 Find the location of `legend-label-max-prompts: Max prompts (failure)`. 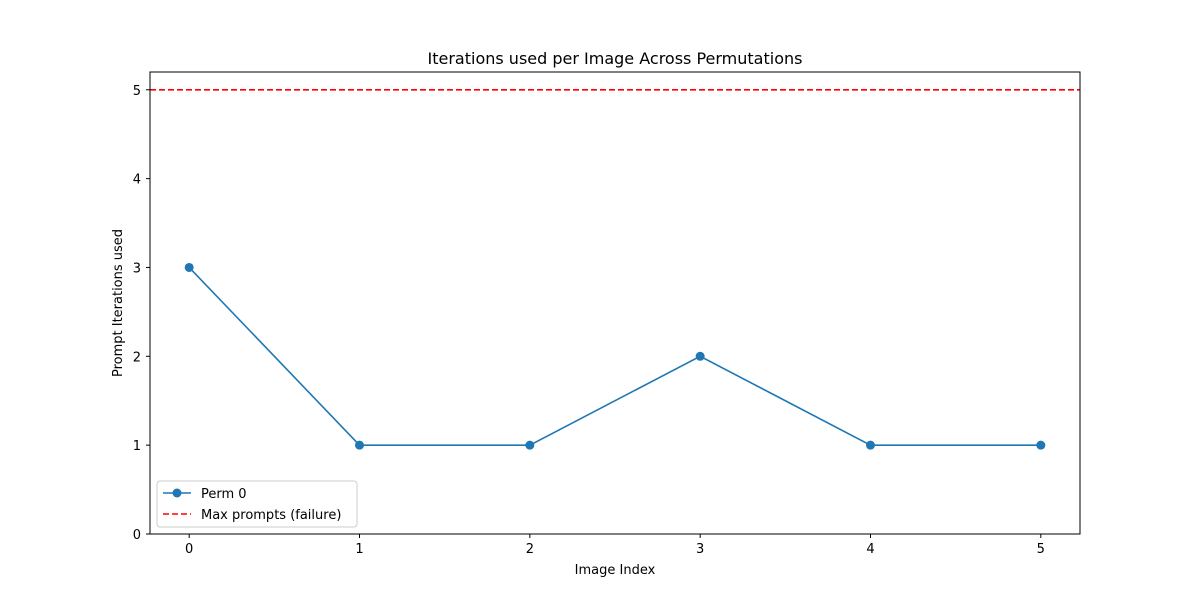

legend-label-max-prompts: Max prompts (failure) is located at coordinates (271, 515).